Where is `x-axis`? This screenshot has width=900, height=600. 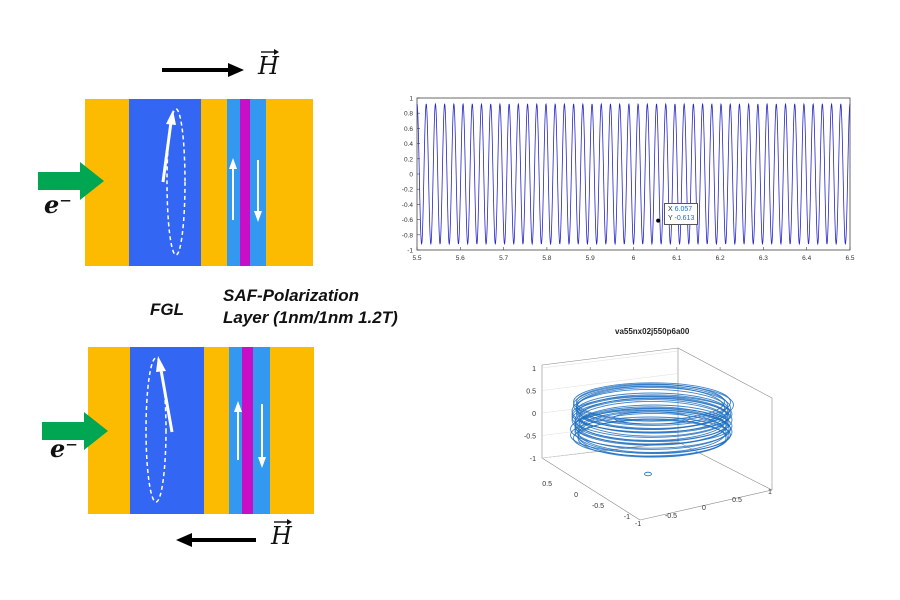 x-axis is located at coordinates (591, 489).